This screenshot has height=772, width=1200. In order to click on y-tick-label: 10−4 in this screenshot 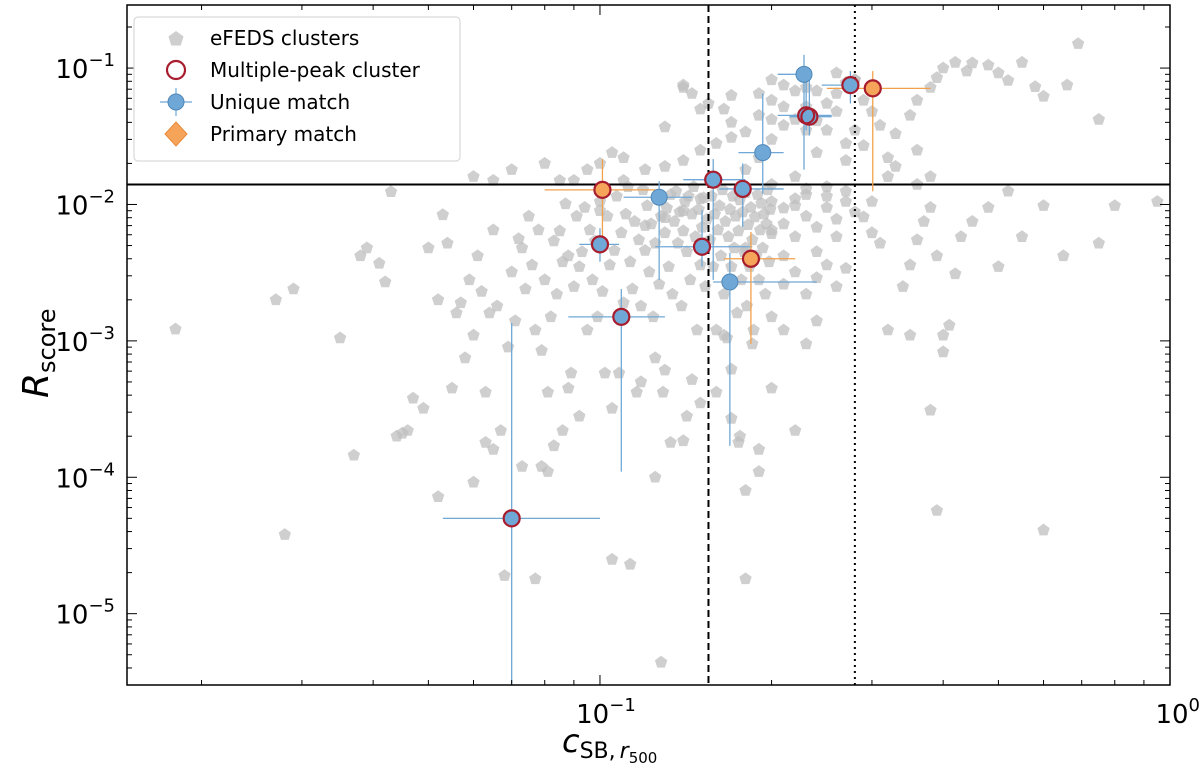, I will do `click(85, 476)`.